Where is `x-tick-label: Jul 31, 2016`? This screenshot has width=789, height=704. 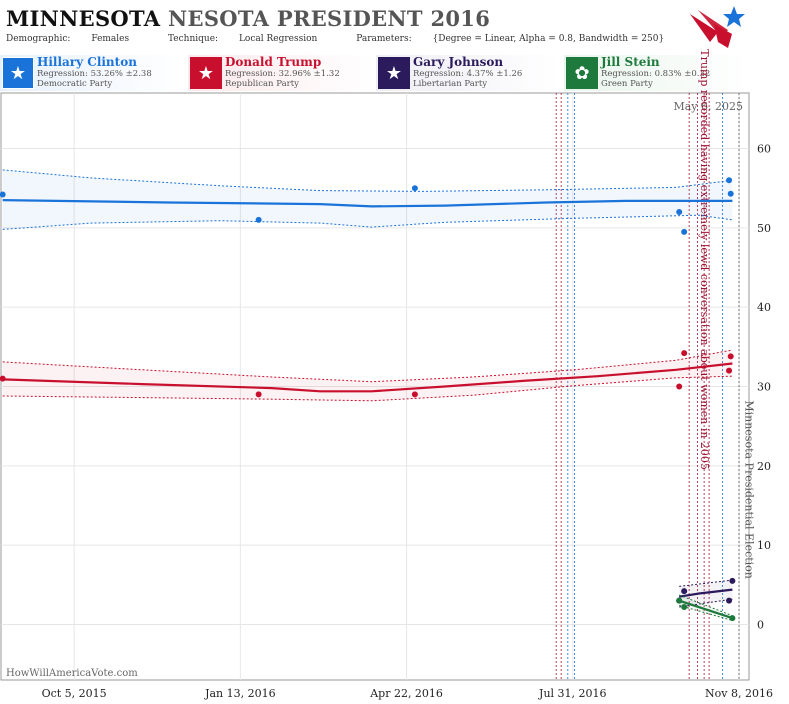 x-tick-label: Jul 31, 2016 is located at coordinates (572, 693).